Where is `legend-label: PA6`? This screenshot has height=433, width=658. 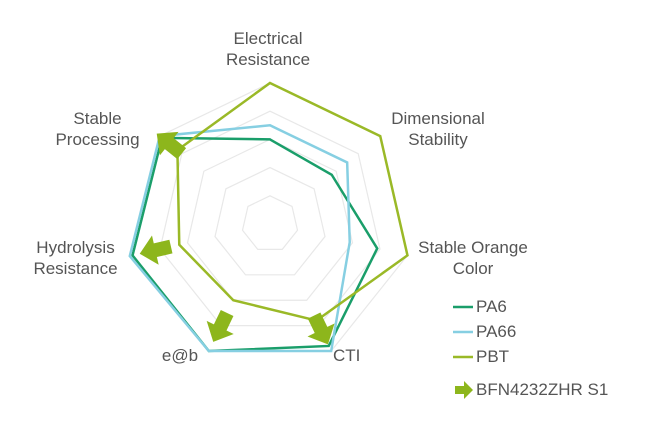
legend-label: PA6 is located at coordinates (491, 306).